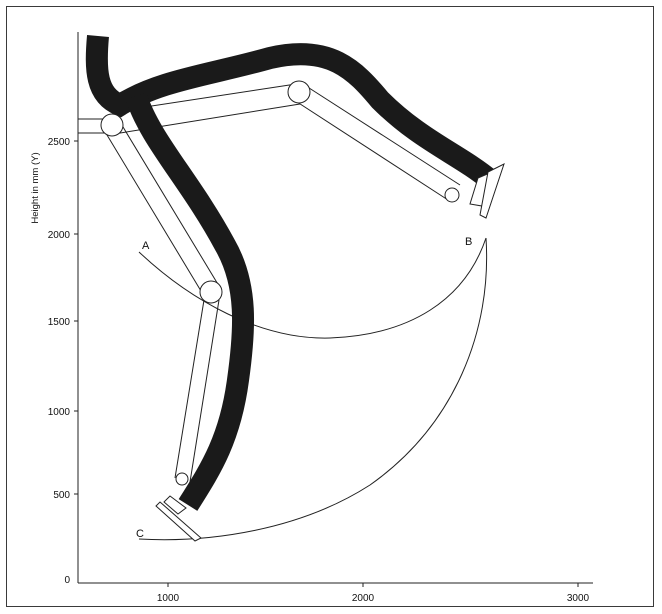  What do you see at coordinates (59, 235) in the screenshot?
I see `y-tick-label: 2000` at bounding box center [59, 235].